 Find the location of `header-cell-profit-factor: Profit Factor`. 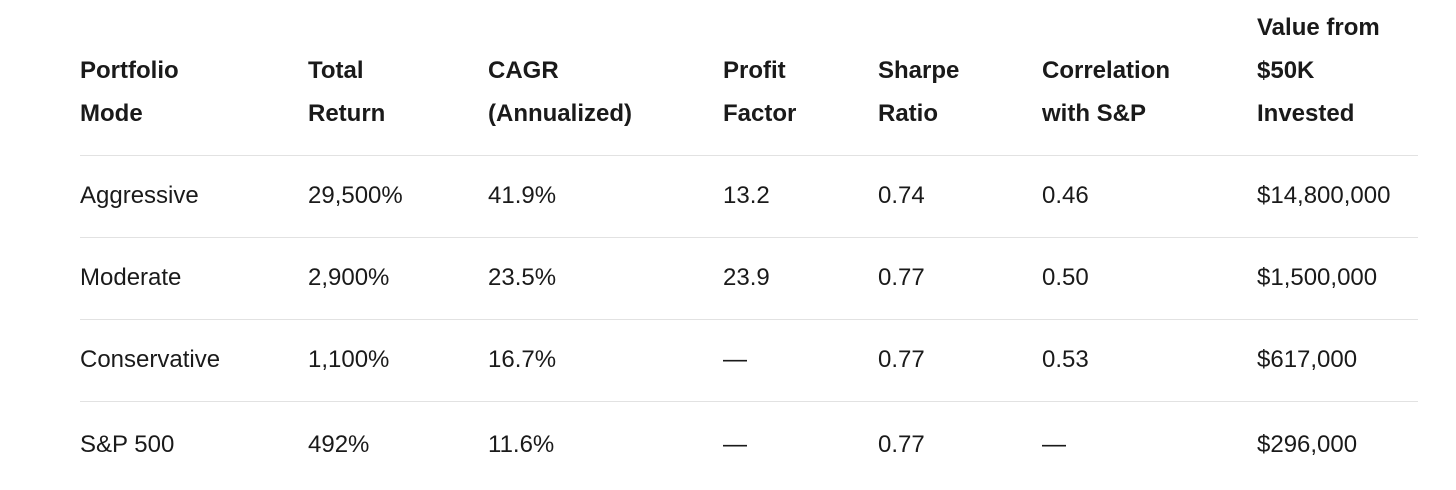

header-cell-profit-factor: Profit Factor is located at coordinates (760, 92).